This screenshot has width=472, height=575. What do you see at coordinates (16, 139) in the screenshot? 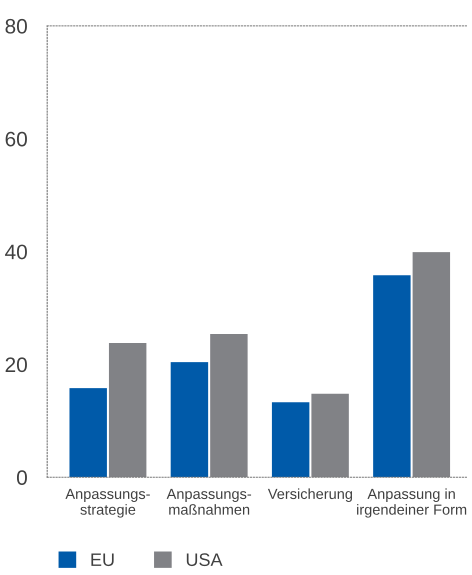
I see `y-tick-label: 60` at bounding box center [16, 139].